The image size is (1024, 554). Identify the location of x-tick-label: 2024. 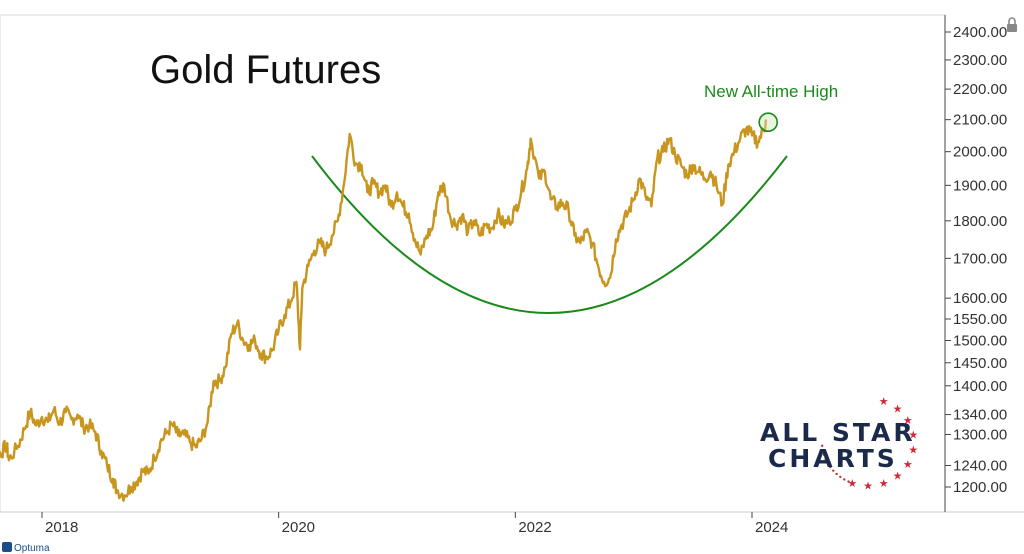
(771, 527).